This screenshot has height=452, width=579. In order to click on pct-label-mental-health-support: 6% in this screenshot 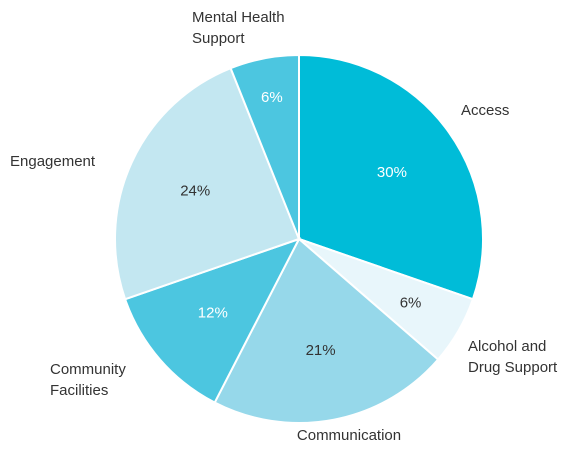, I will do `click(272, 97)`.